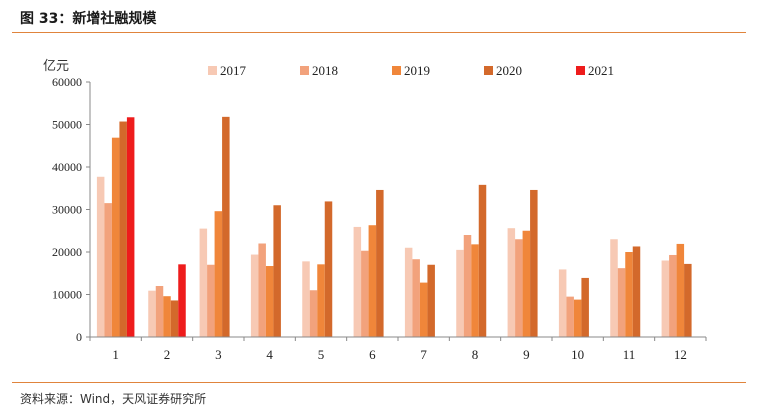 The width and height of the screenshot is (768, 412). I want to click on legend-swatch-2017, so click(212, 70).